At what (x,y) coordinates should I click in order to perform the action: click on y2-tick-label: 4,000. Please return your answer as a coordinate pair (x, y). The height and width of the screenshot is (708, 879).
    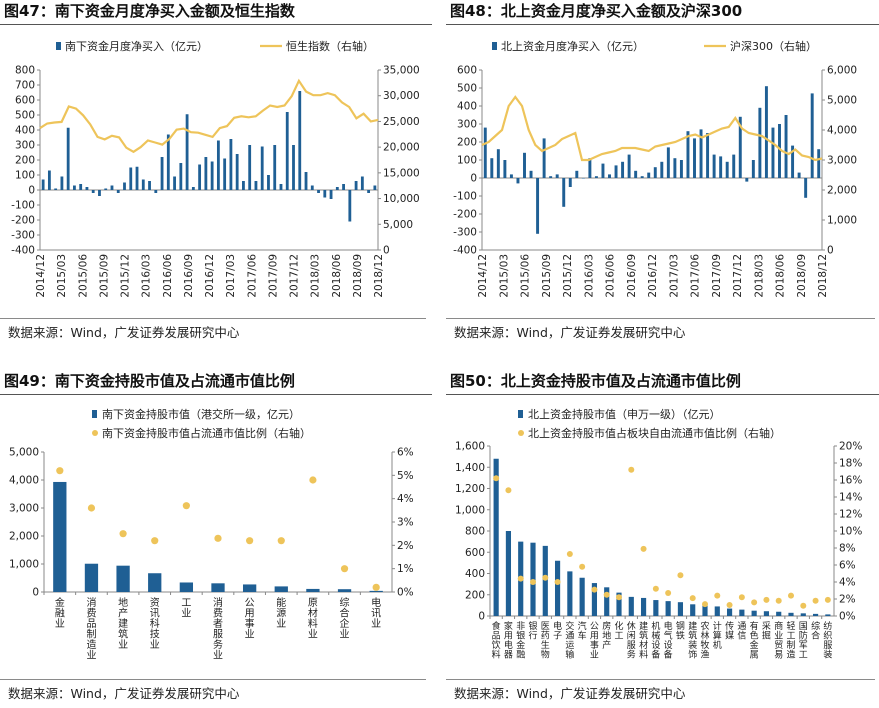
    Looking at the image, I should click on (842, 131).